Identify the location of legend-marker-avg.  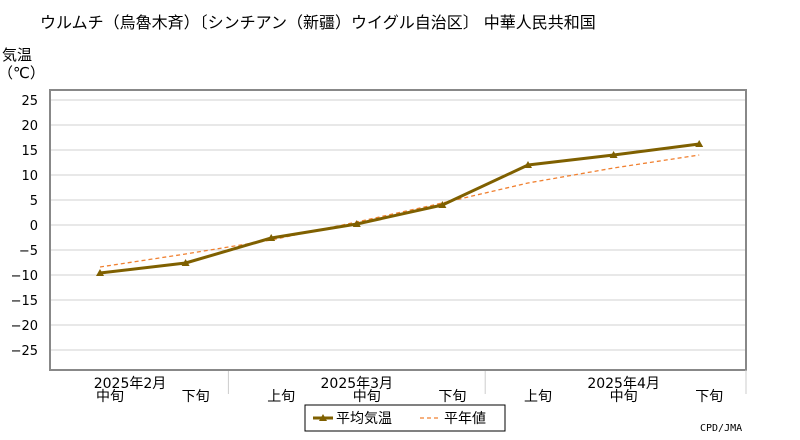
(323, 417).